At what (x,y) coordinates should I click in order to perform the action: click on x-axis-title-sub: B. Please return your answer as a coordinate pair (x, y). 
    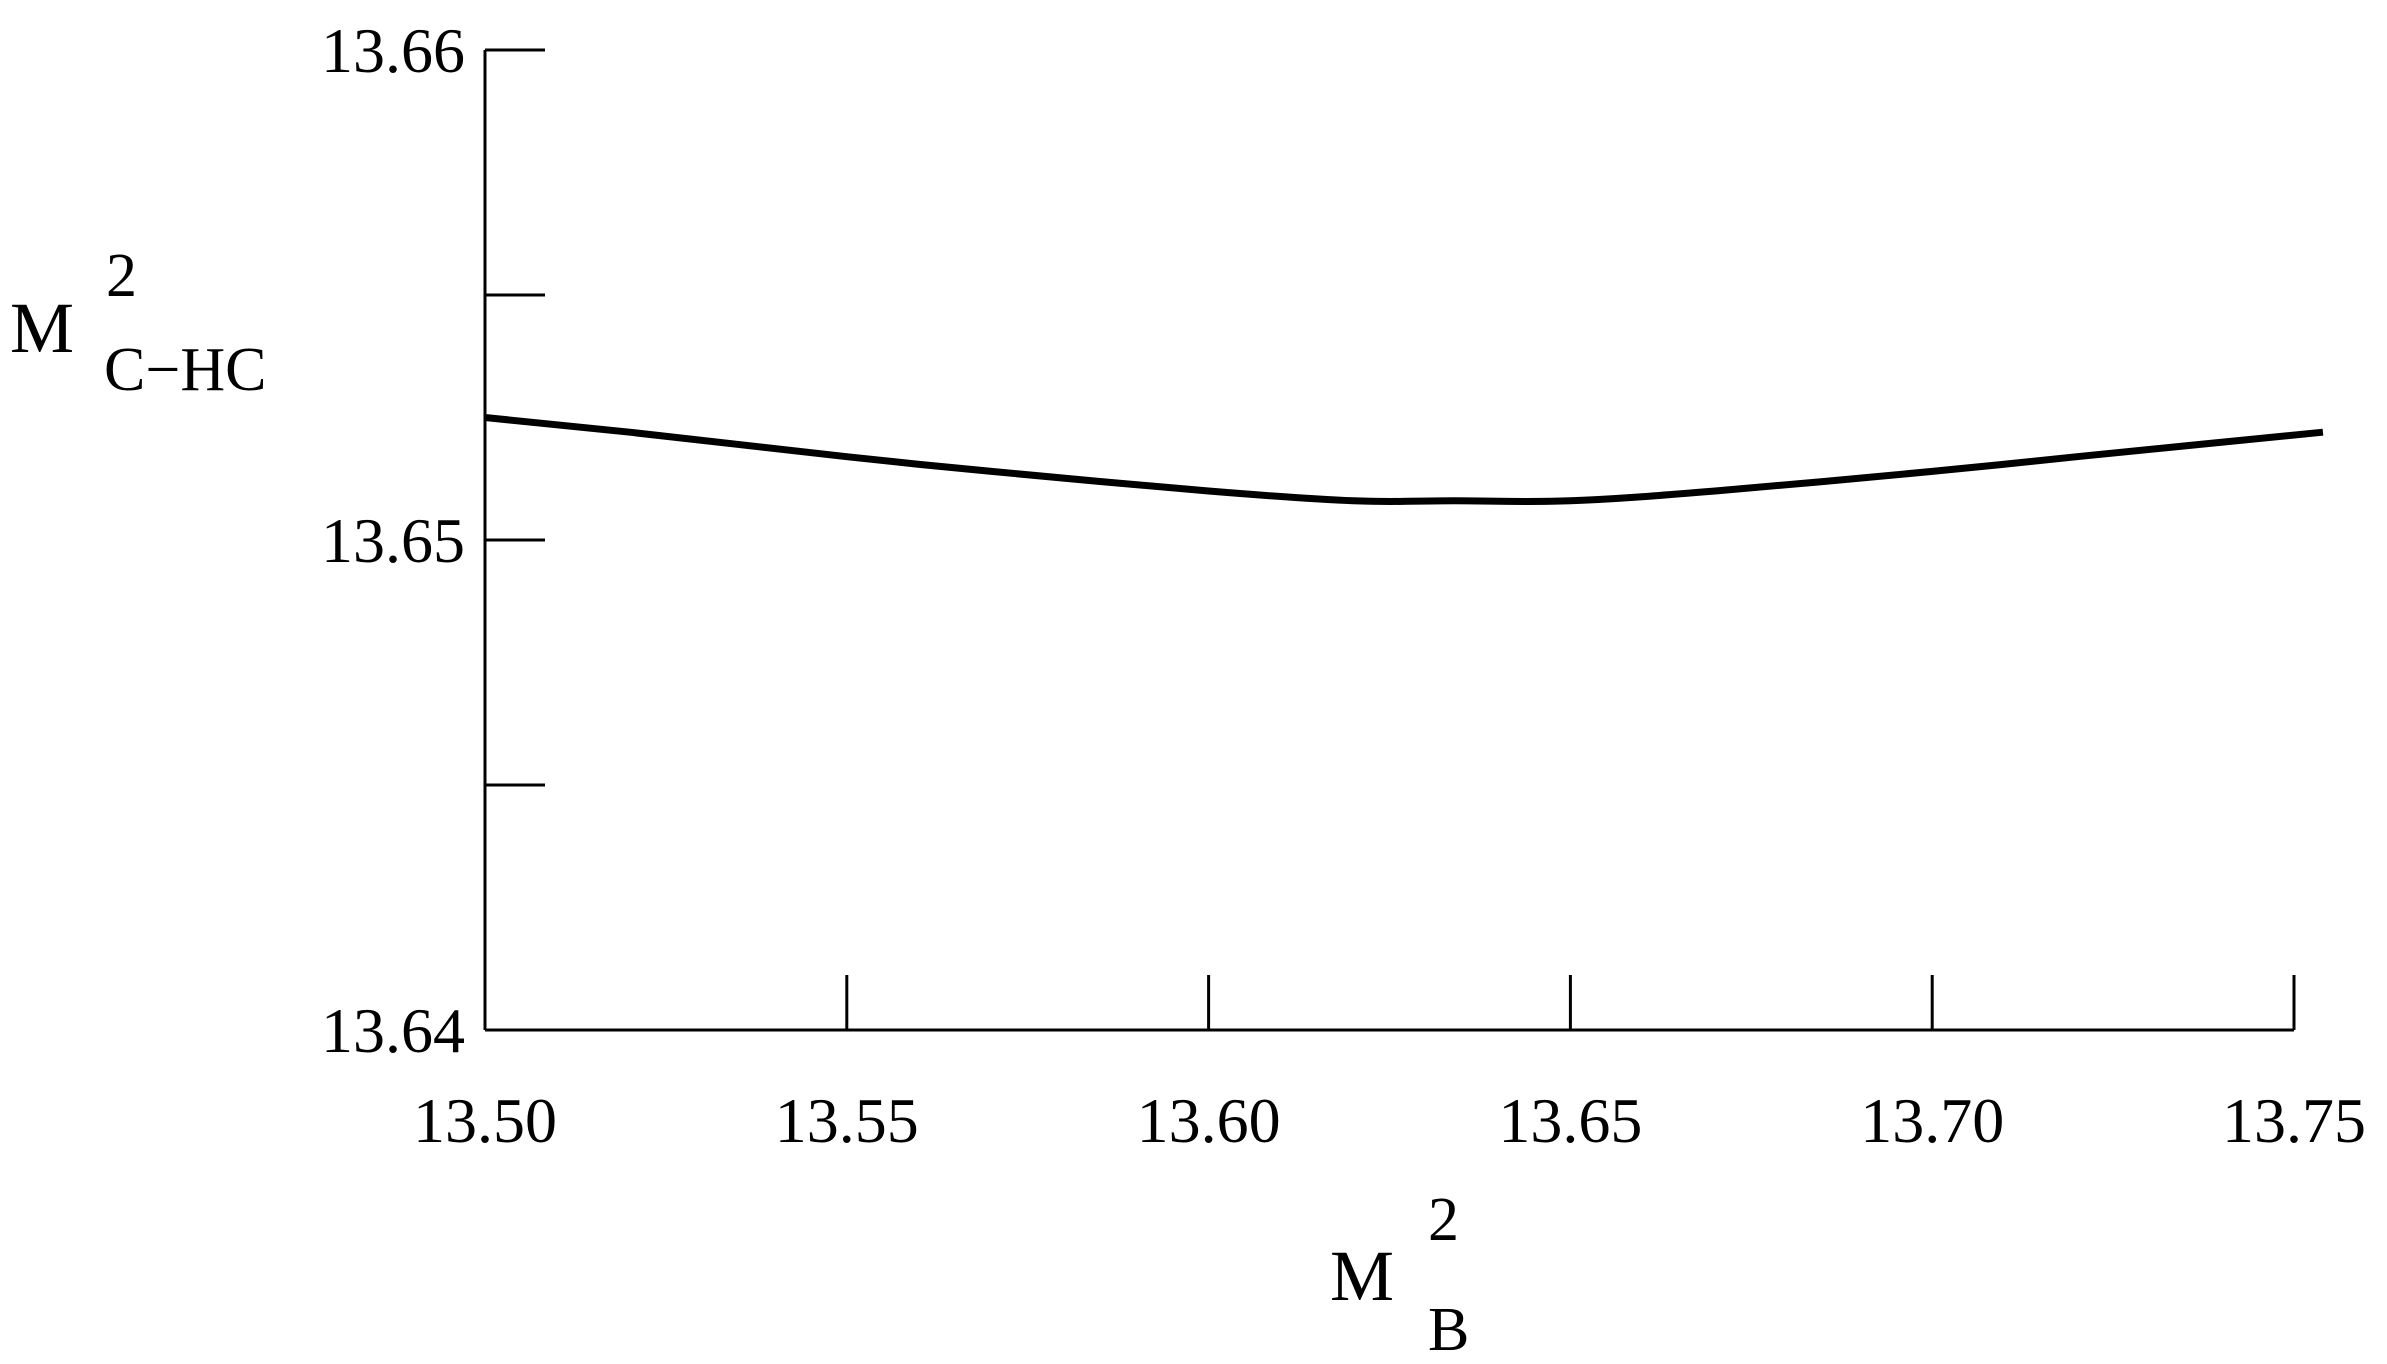
    Looking at the image, I should click on (1448, 1330).